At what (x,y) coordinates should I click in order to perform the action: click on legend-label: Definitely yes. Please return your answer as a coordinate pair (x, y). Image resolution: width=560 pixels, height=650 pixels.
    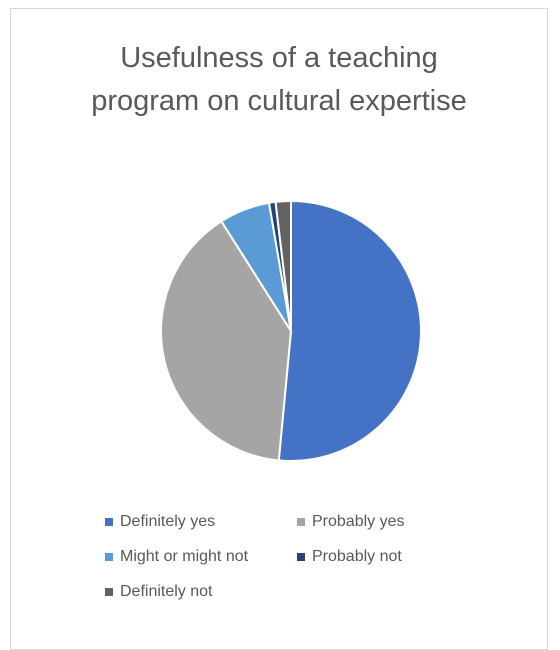
    Looking at the image, I should click on (168, 521).